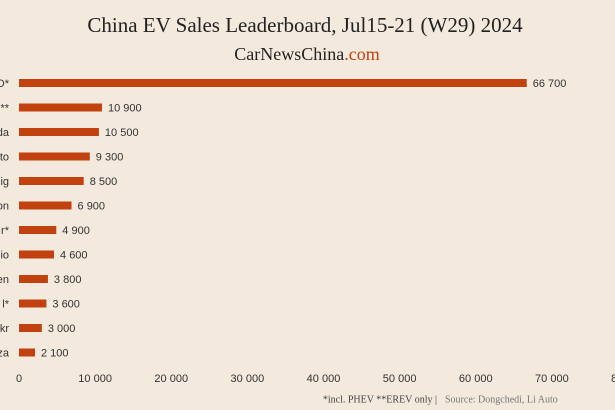 The width and height of the screenshot is (615, 410). I want to click on value-label: 4 600, so click(74, 255).